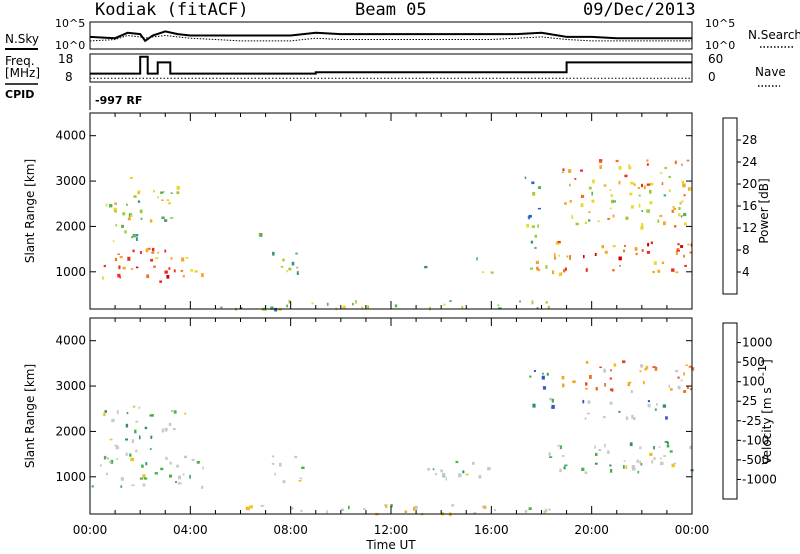 Image resolution: width=800 pixels, height=554 pixels. What do you see at coordinates (749, 228) in the screenshot?
I see `colorbar-tick-label: 12` at bounding box center [749, 228].